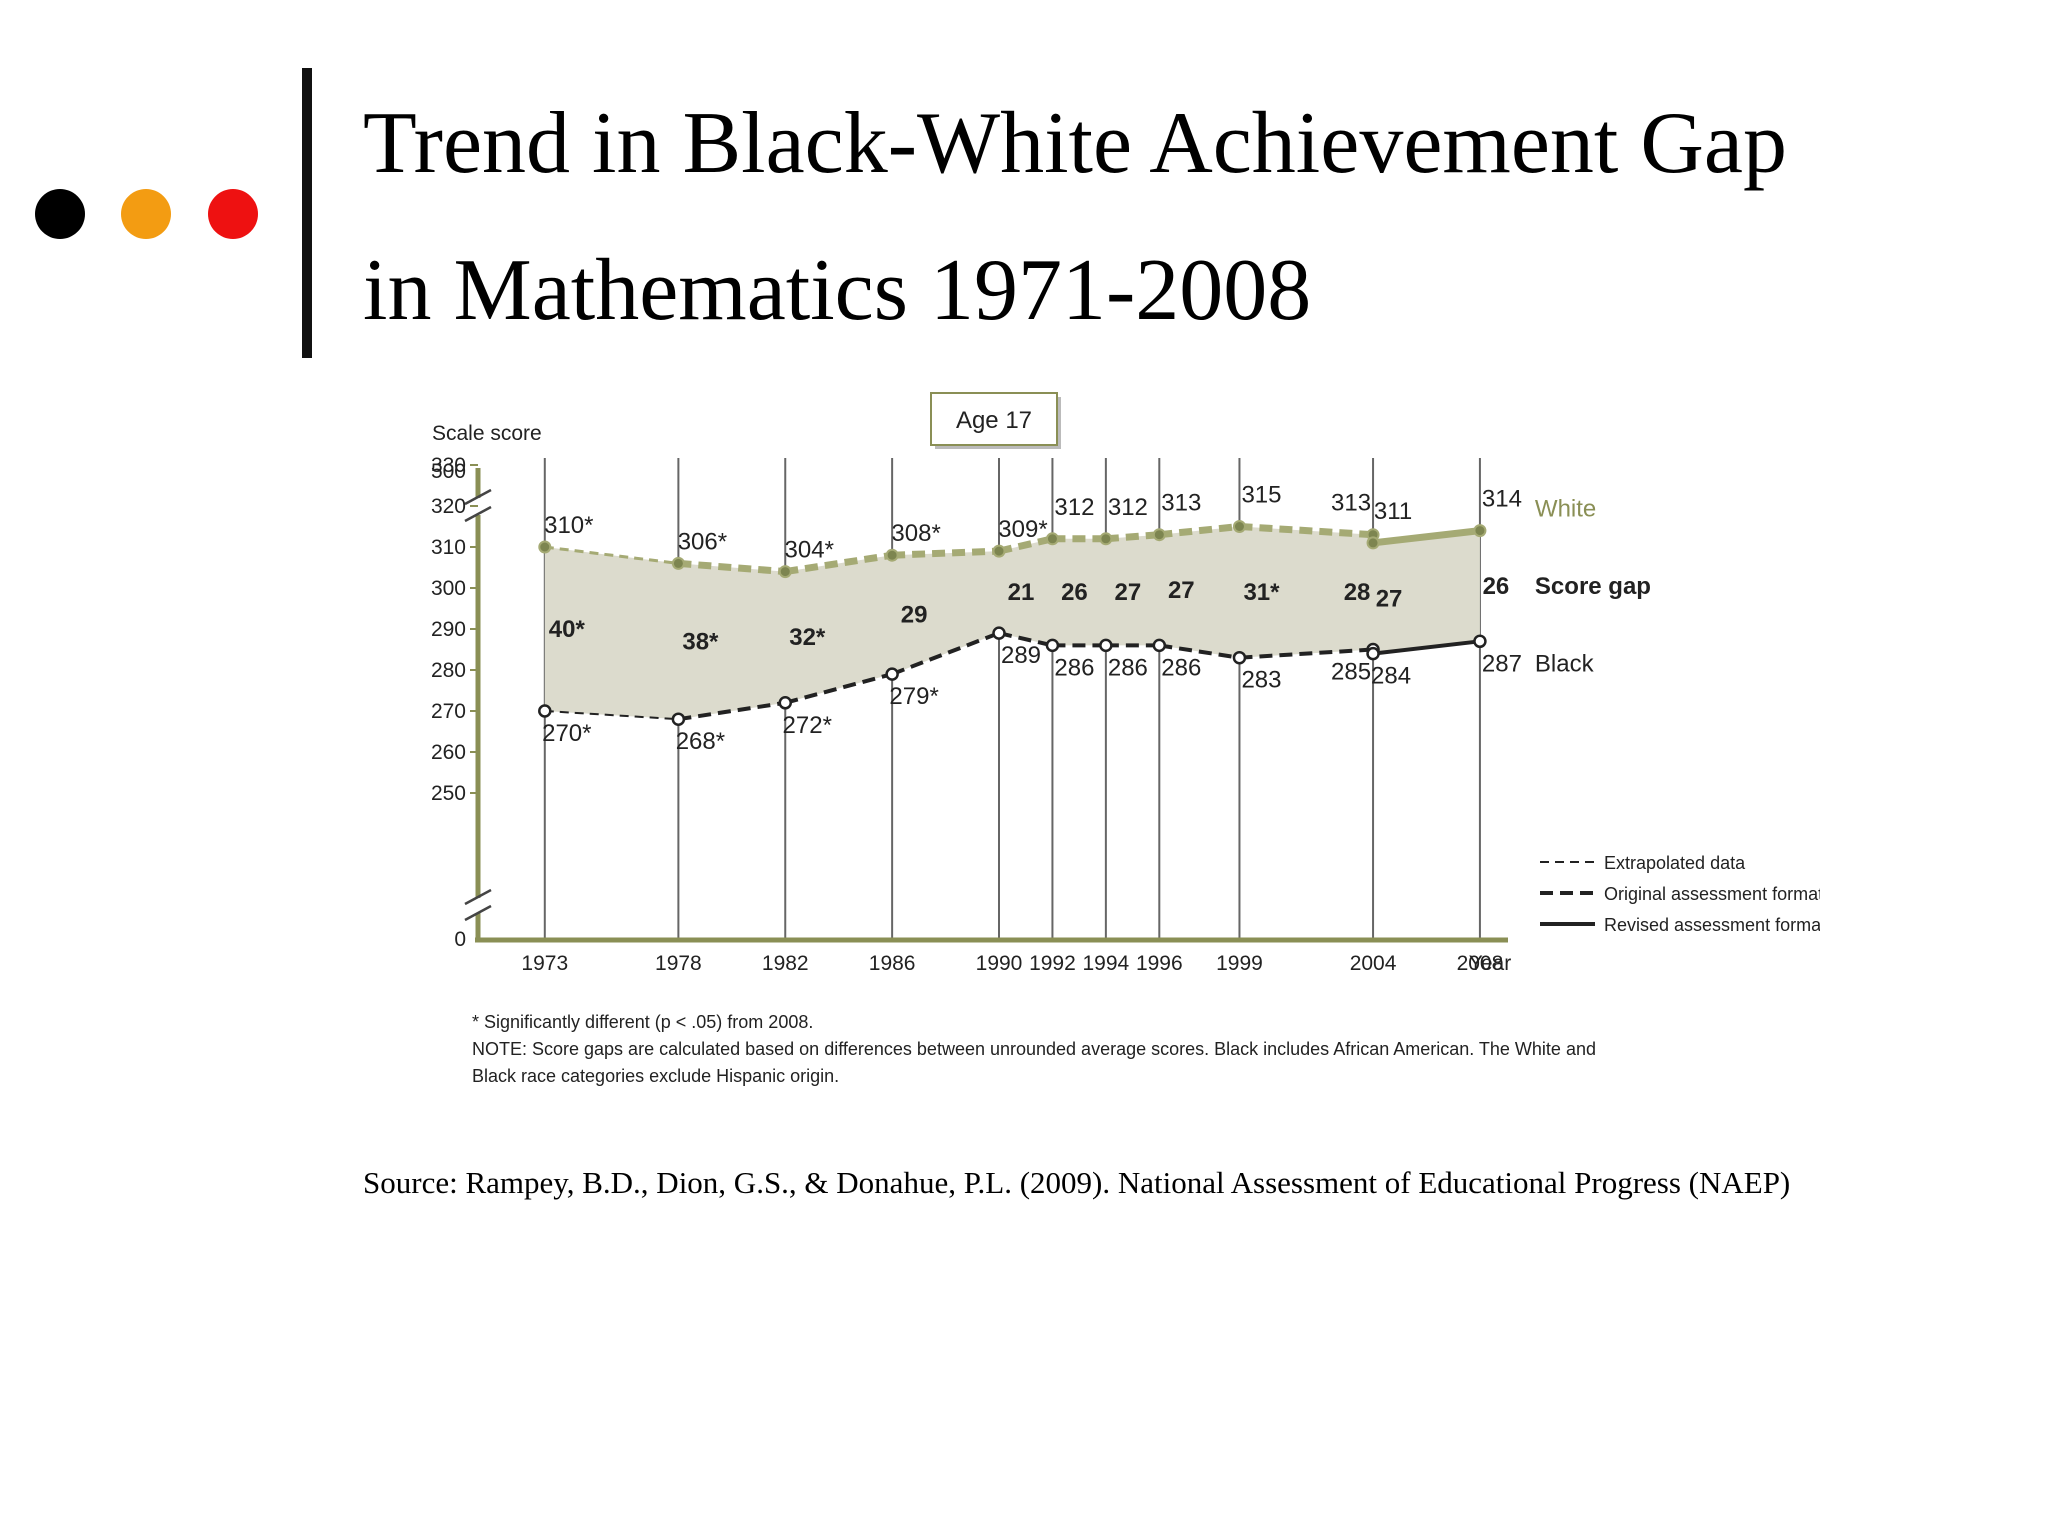 This screenshot has height=1536, width=2048. Describe the element at coordinates (1593, 586) in the screenshot. I see `score-gap-name: Score gap` at that location.